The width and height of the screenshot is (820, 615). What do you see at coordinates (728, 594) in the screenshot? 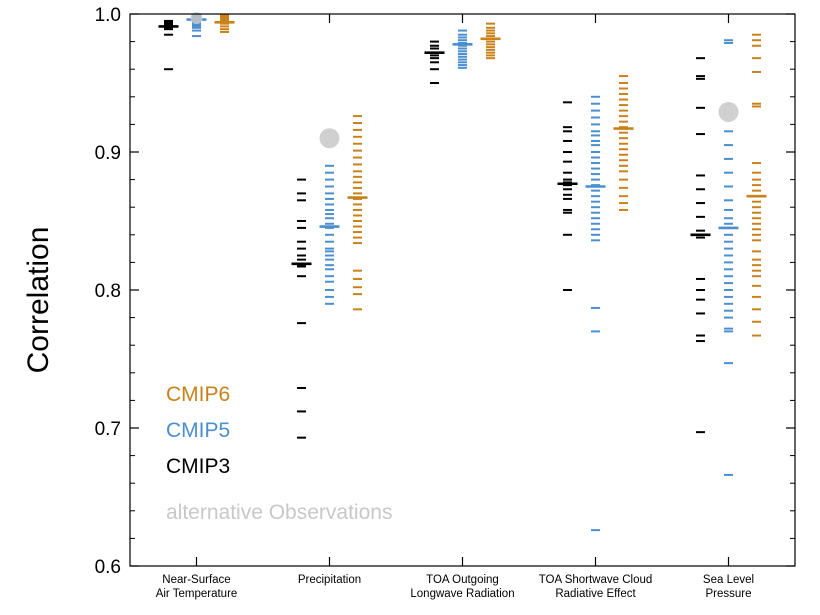
I see `category-label-line2: Pressure` at bounding box center [728, 594].